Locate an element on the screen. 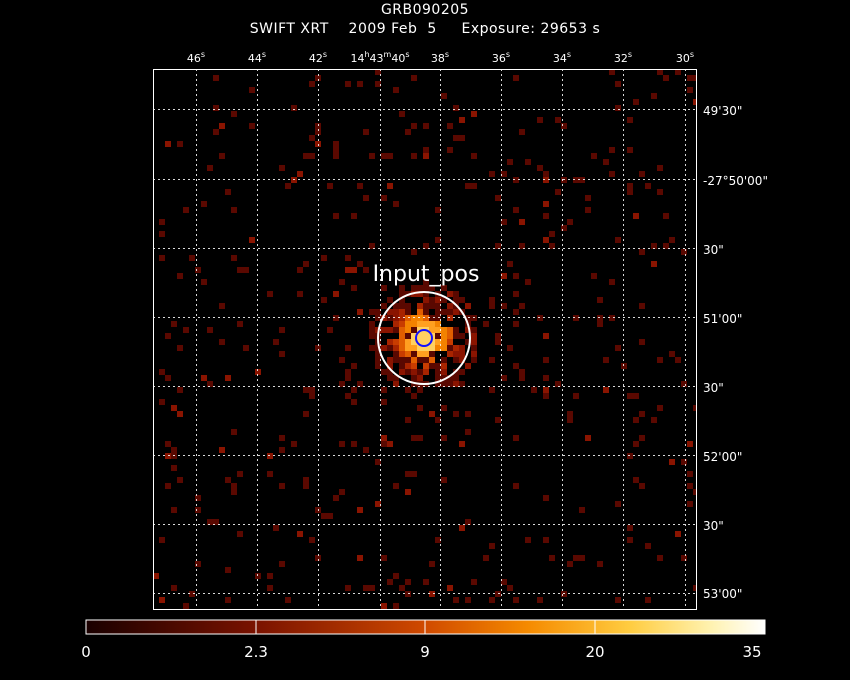 This screenshot has width=850, height=680. input-position-marker is located at coordinates (424, 338).